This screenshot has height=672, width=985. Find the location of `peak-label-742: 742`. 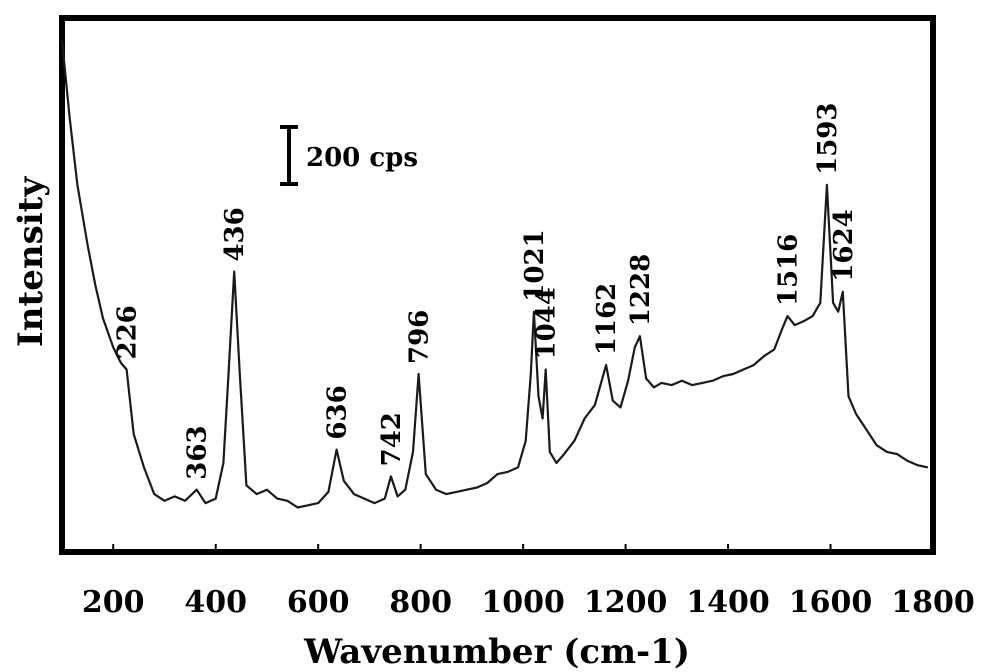

peak-label-742: 742 is located at coordinates (392, 439).